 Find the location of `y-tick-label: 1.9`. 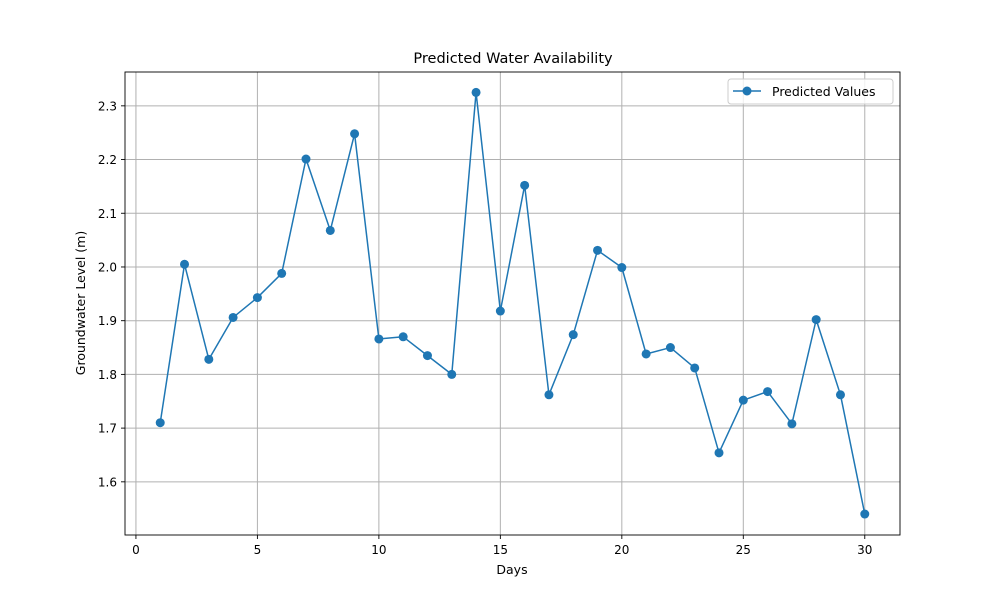

y-tick-label: 1.9 is located at coordinates (107, 321).